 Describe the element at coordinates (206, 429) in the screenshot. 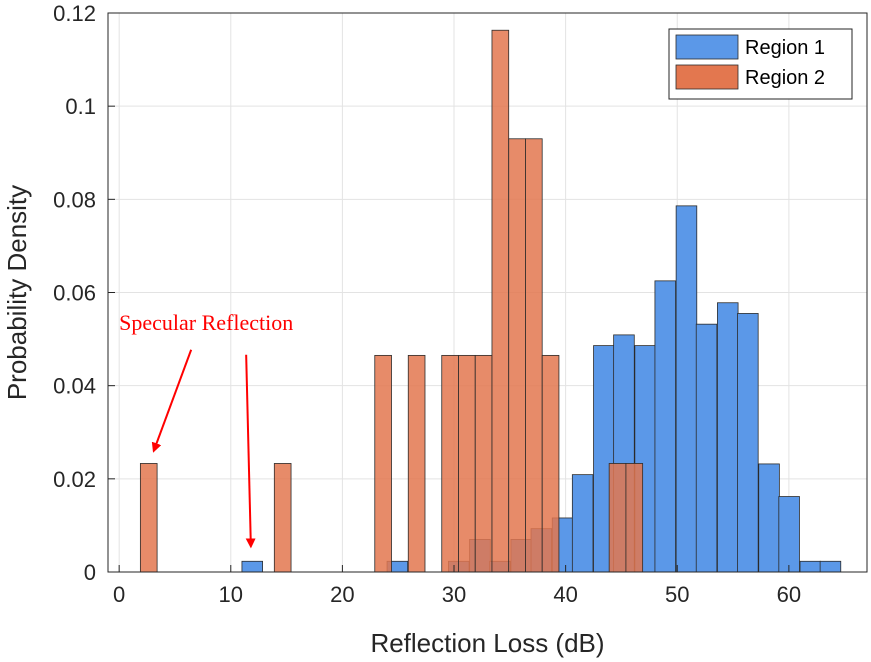

I see `annotation: Specular Reflection` at that location.